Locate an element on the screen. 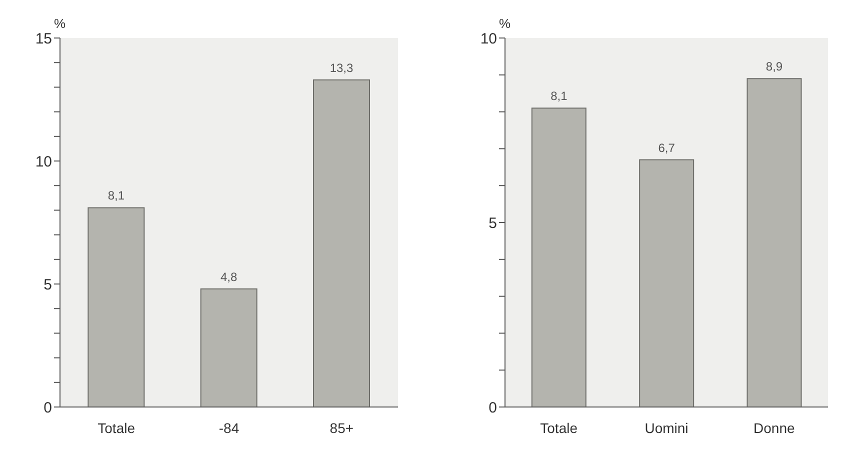 The height and width of the screenshot is (456, 841). data-label: 6,7 is located at coordinates (667, 147).